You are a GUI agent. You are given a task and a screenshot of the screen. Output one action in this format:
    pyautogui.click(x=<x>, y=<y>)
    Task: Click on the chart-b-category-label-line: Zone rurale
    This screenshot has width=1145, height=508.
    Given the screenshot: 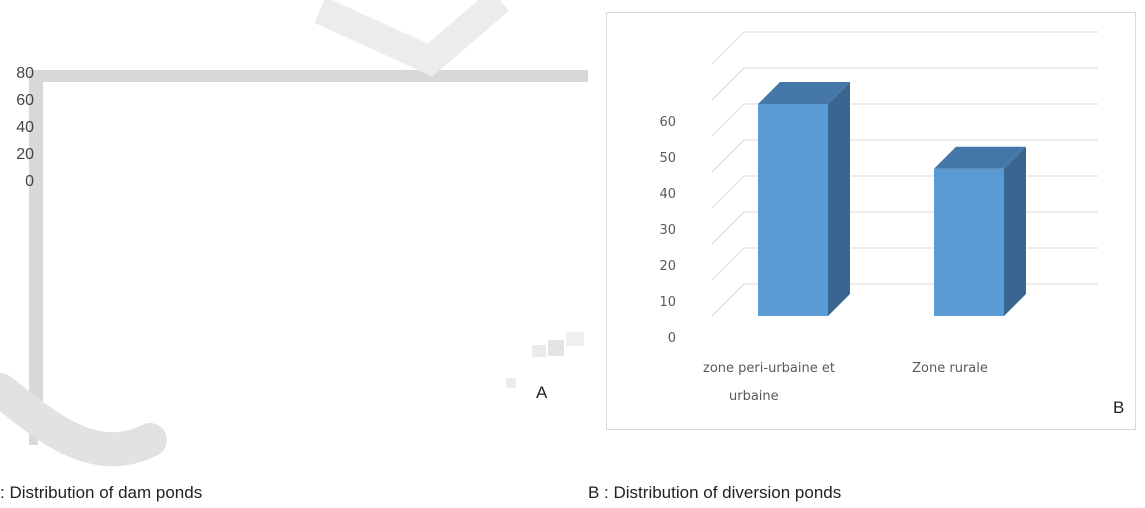 What is the action you would take?
    pyautogui.click(x=950, y=368)
    